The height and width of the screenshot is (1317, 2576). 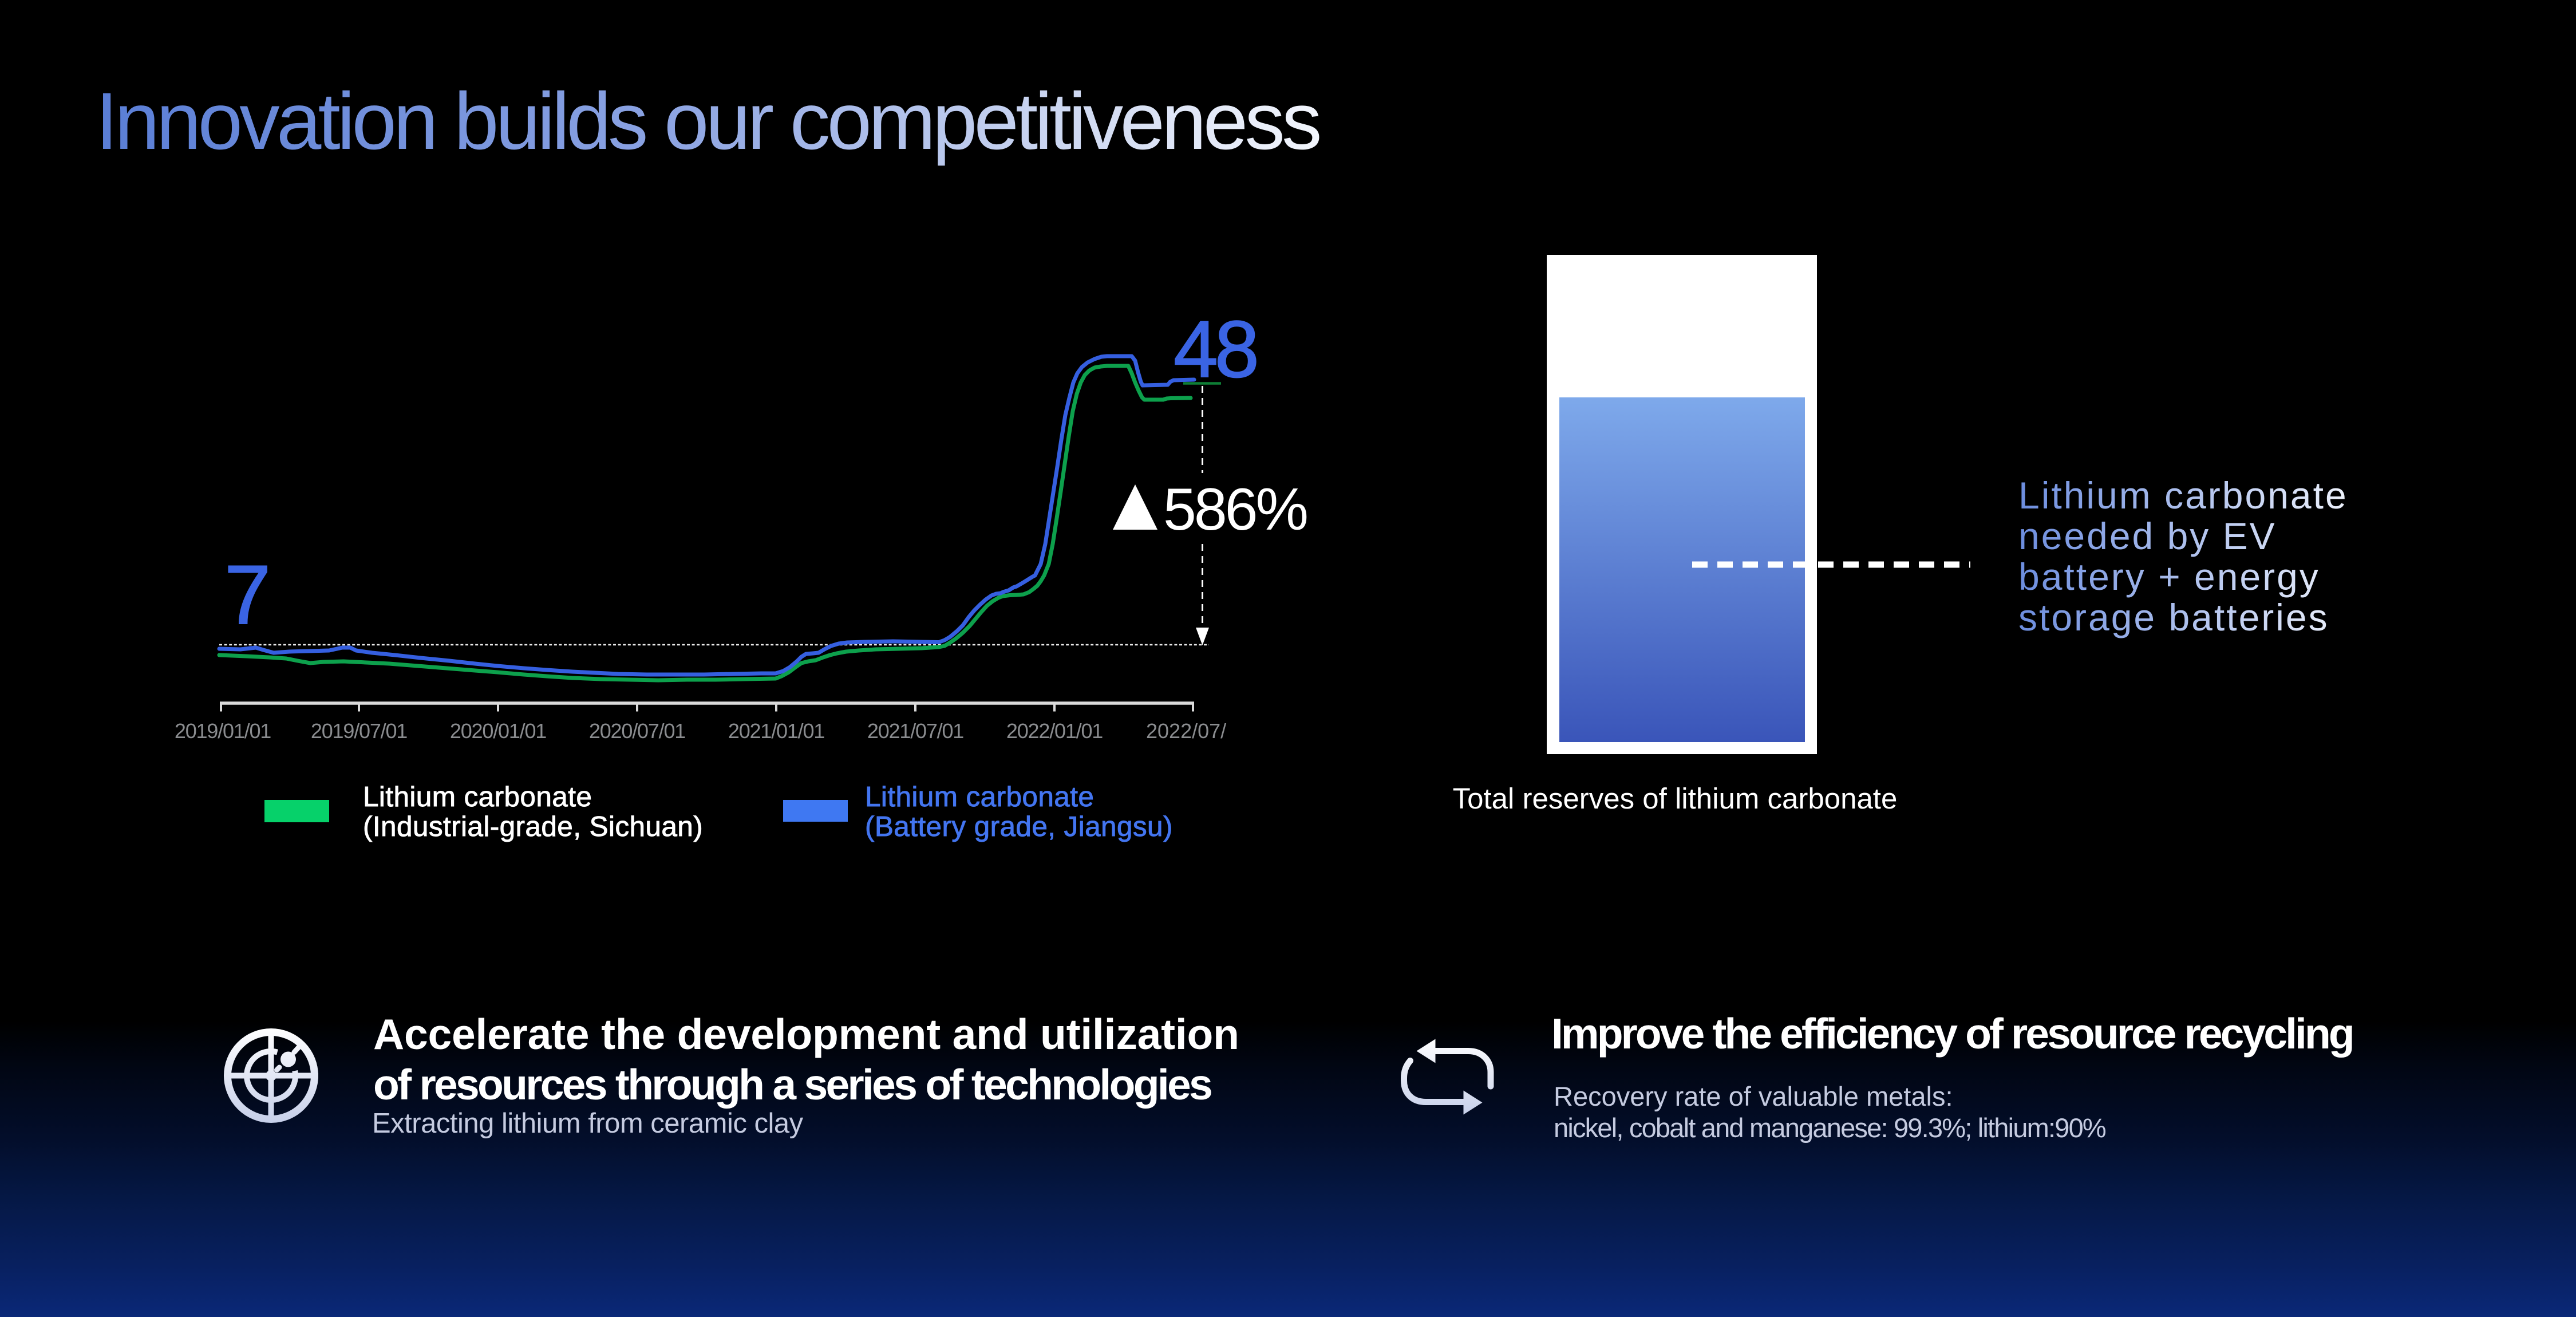 What do you see at coordinates (247, 594) in the screenshot?
I see `svg-text: 7` at bounding box center [247, 594].